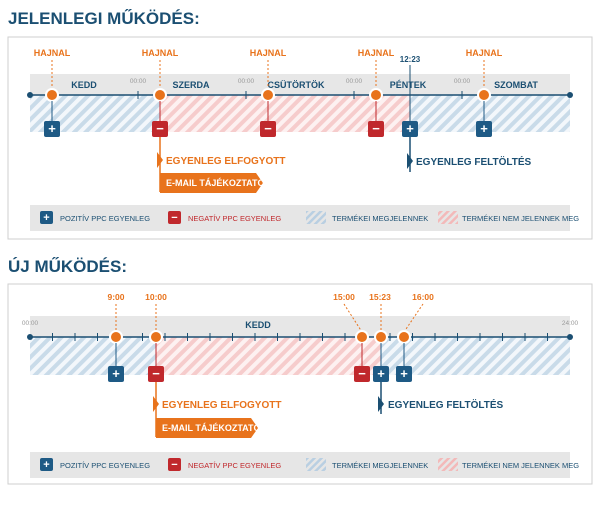 The width and height of the screenshot is (600, 505). I want to click on current-marker-2-badge, so click(160, 129).